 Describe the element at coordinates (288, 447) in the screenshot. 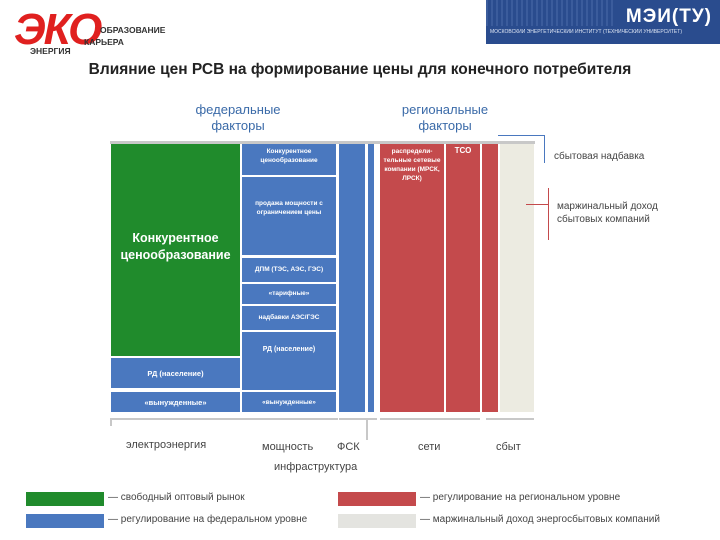

I see `capacity-label: мощность` at that location.